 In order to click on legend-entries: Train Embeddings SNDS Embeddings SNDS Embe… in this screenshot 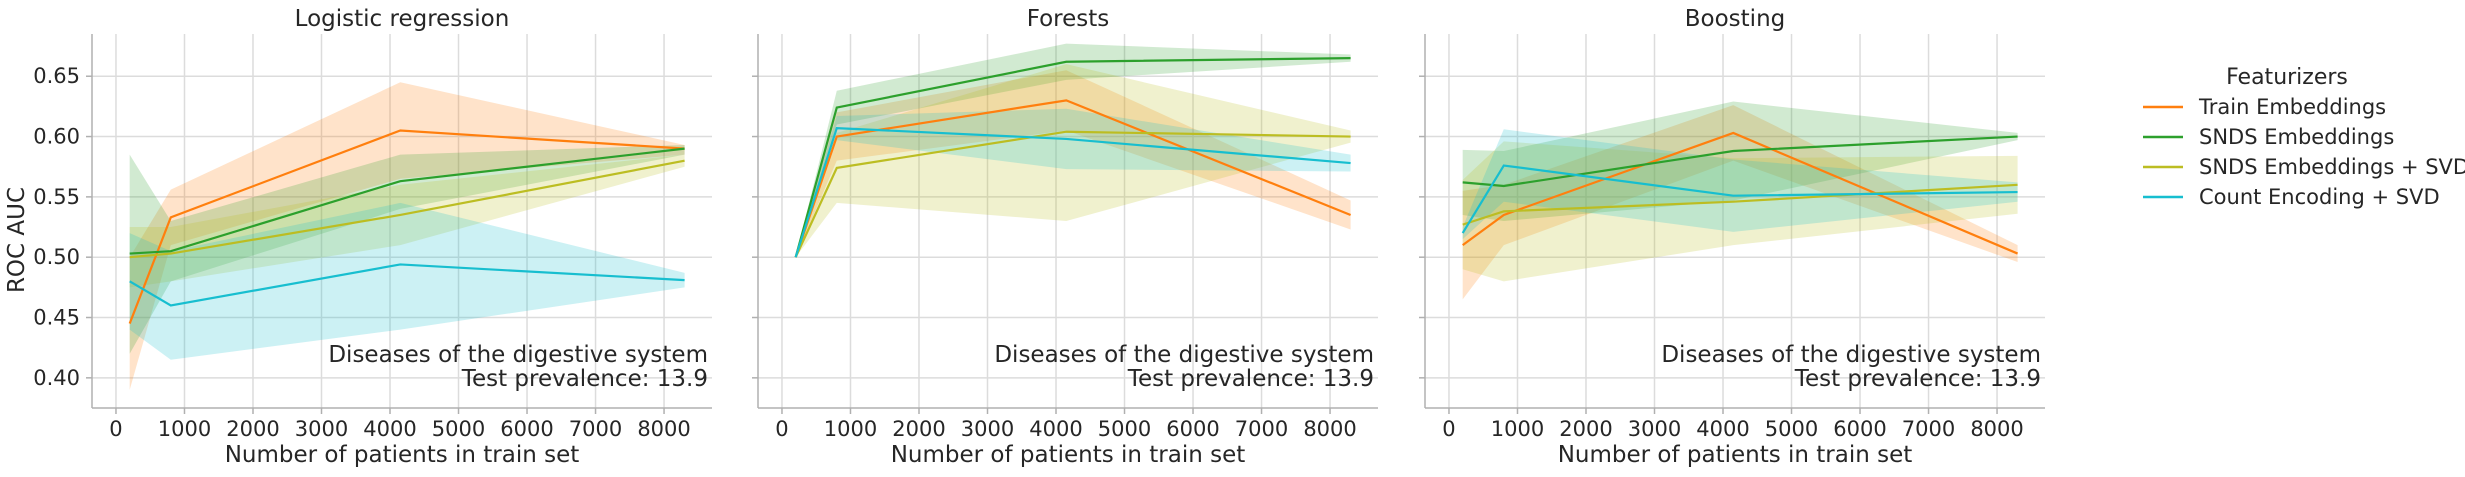, I will do `click(2304, 152)`.